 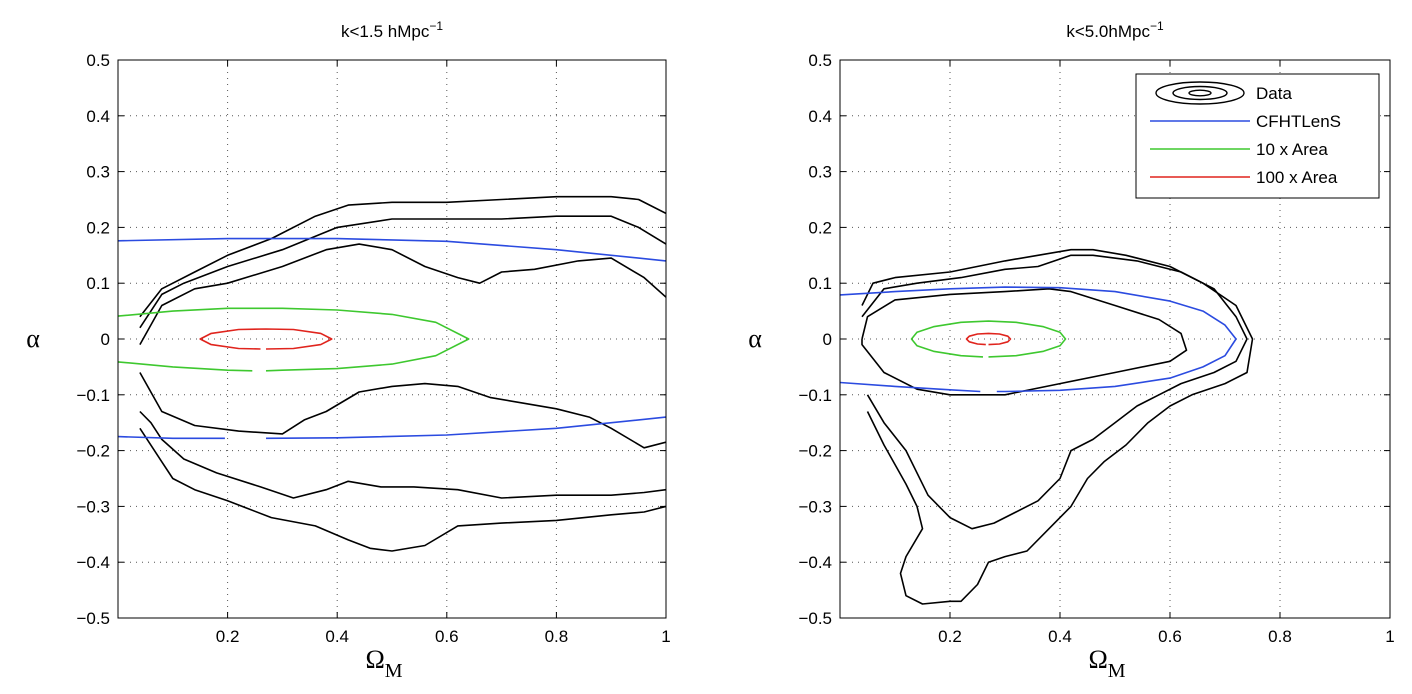 I want to click on chart-title: k<1.5 hMpc−1, so click(x=392, y=30).